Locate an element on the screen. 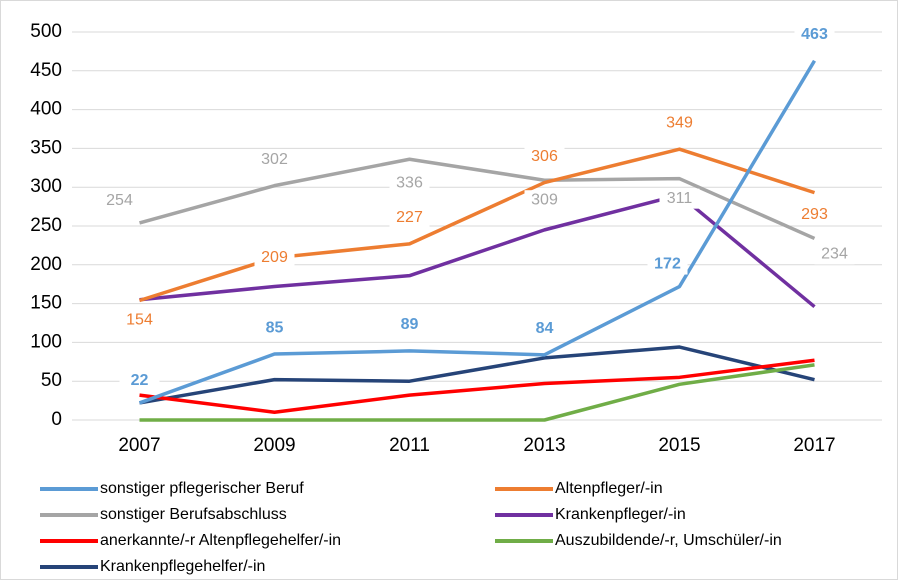 Image resolution: width=898 pixels, height=585 pixels. data-label: 311 is located at coordinates (680, 198).